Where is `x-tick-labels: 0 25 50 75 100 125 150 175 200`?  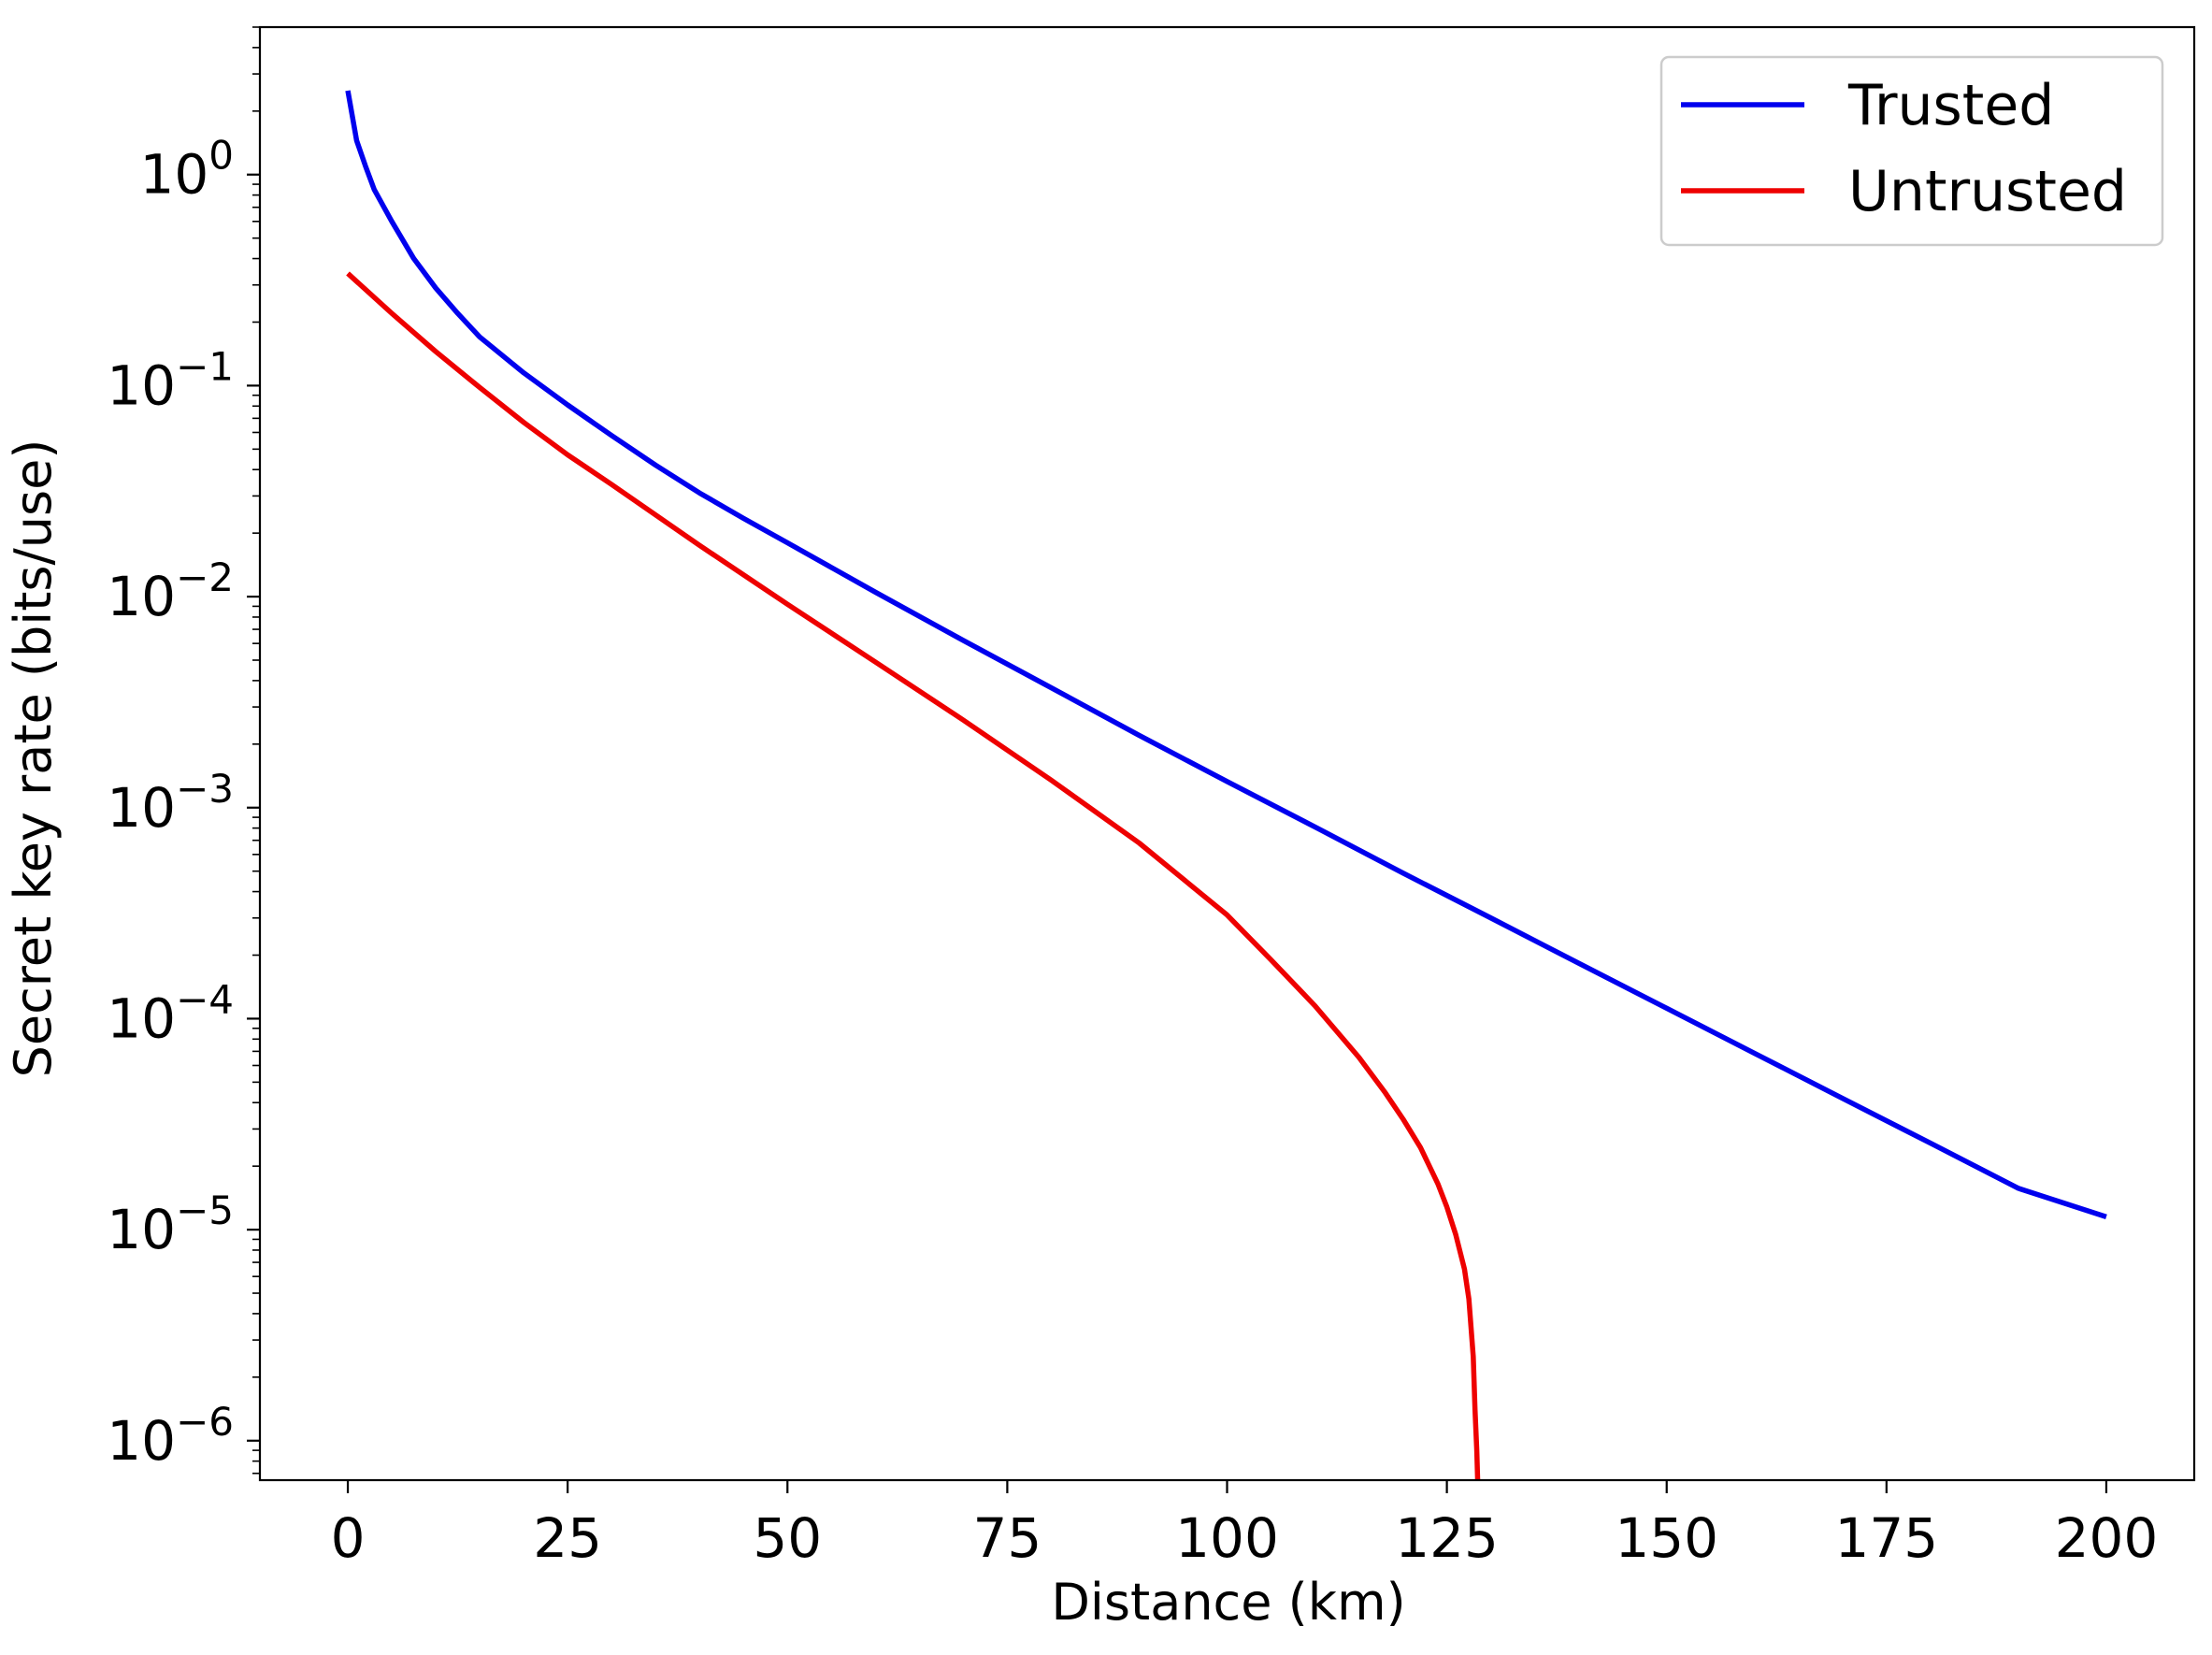
x-tick-labels: 0 25 50 75 100 125 150 175 200 is located at coordinates (1245, 1538).